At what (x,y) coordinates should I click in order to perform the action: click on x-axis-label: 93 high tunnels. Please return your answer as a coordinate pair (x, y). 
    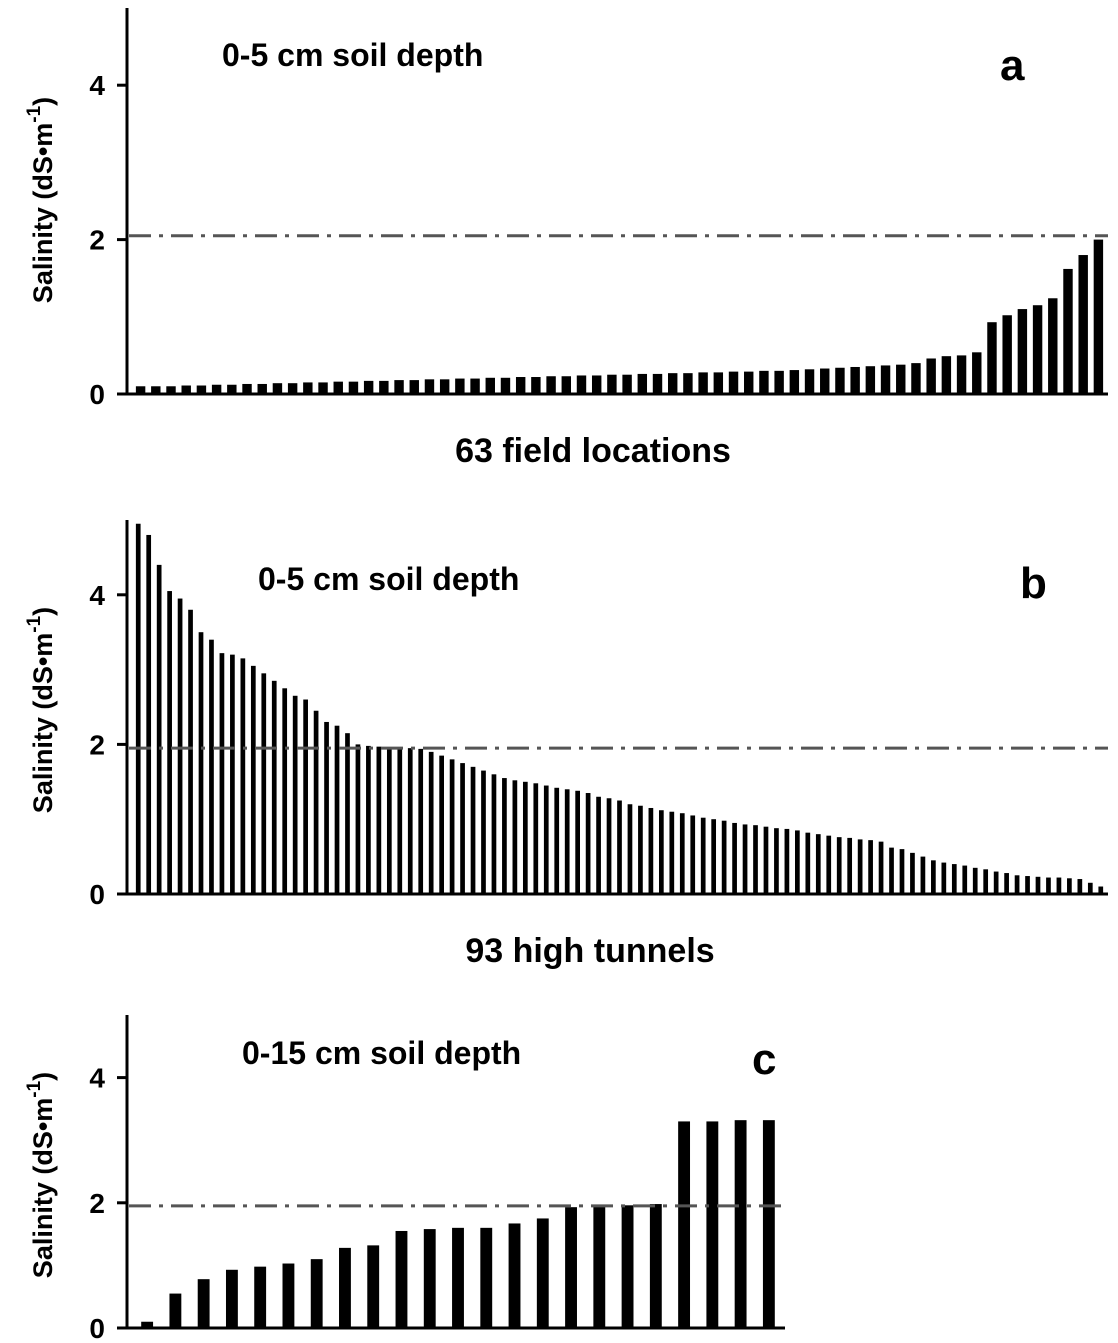
    Looking at the image, I should click on (589, 951).